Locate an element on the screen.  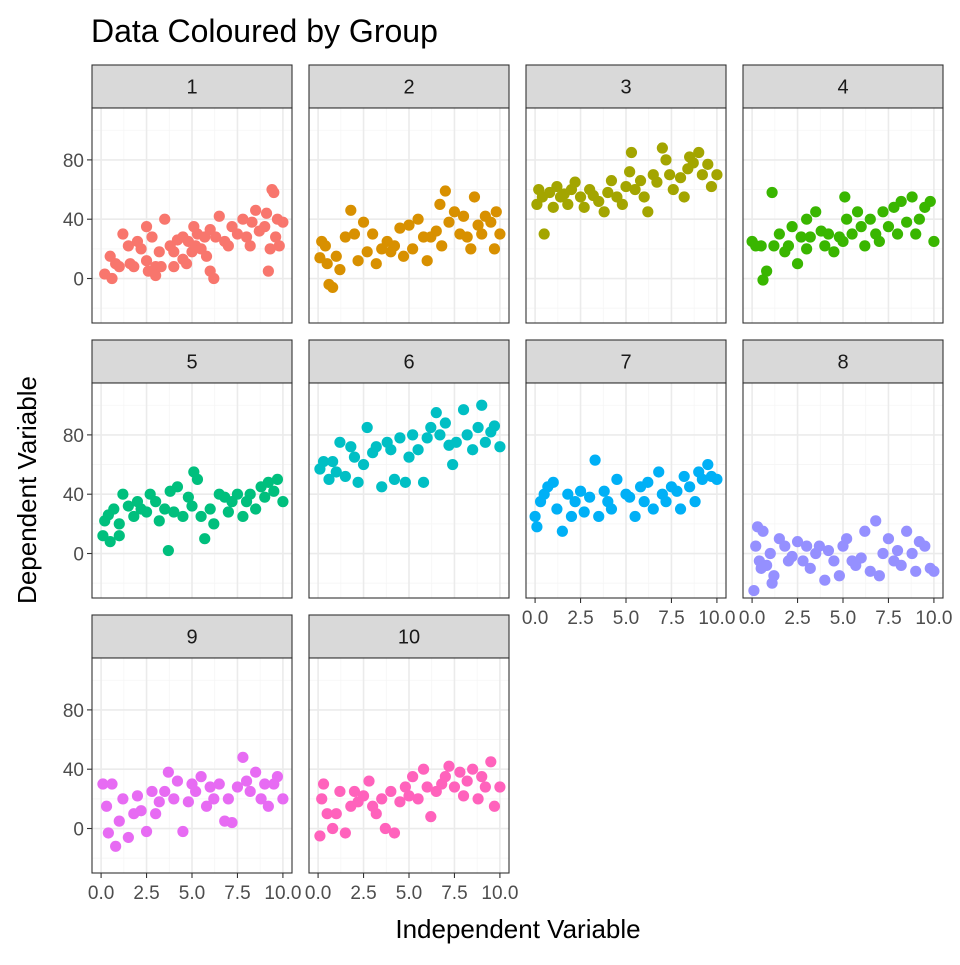
facet-panel-4: 4 is located at coordinates (843, 194).